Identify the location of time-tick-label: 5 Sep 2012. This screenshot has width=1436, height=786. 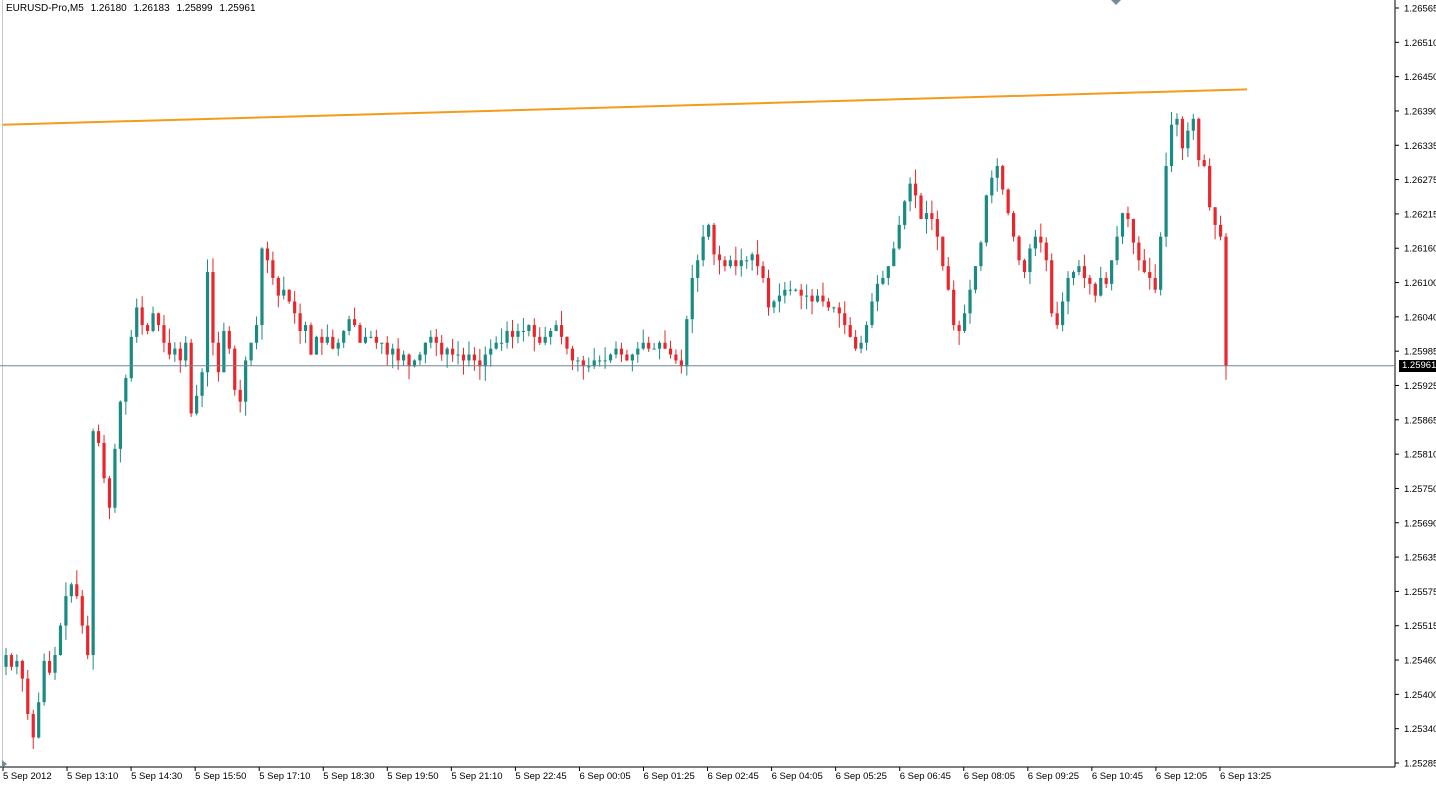
(27, 776).